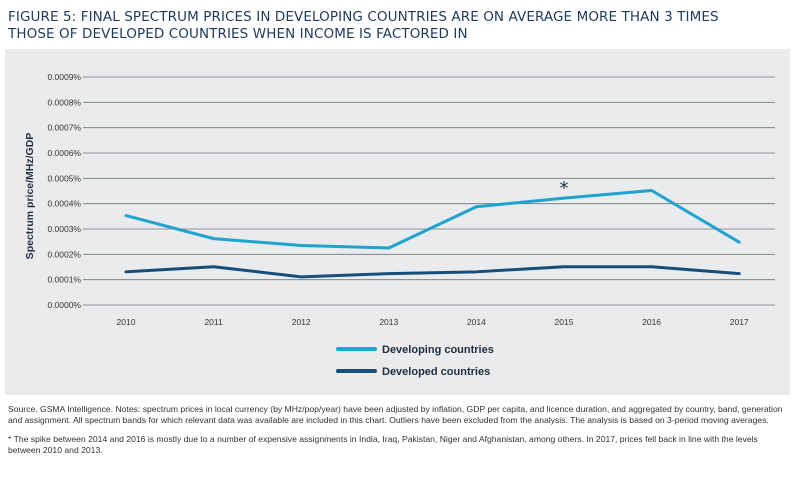 The image size is (795, 477). I want to click on y-axis-label: Spectrum price/MHz/GDP, so click(30, 196).